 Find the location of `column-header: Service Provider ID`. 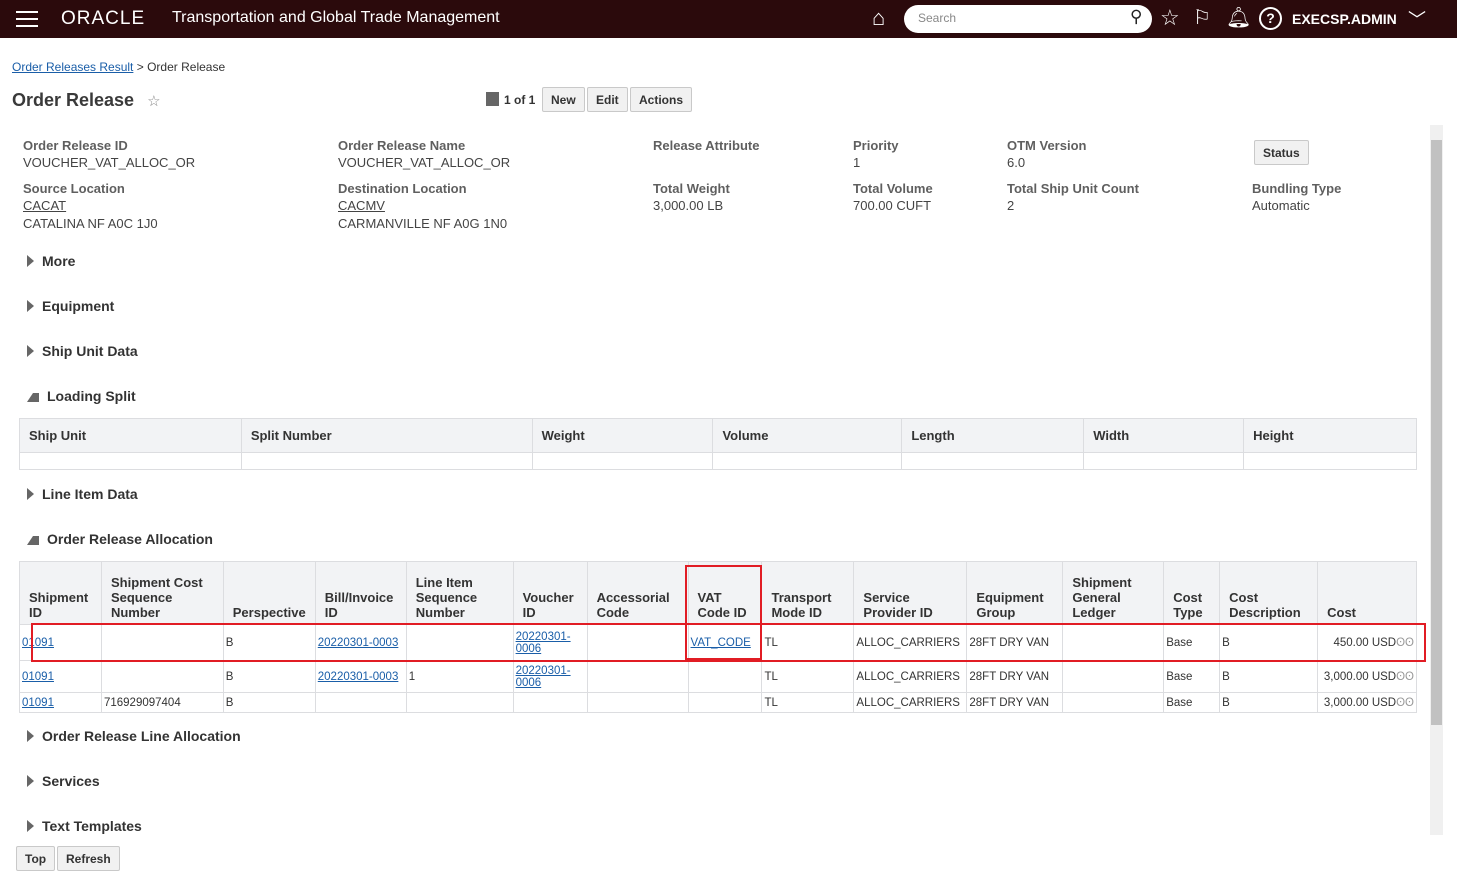

column-header: Service Provider ID is located at coordinates (910, 593).